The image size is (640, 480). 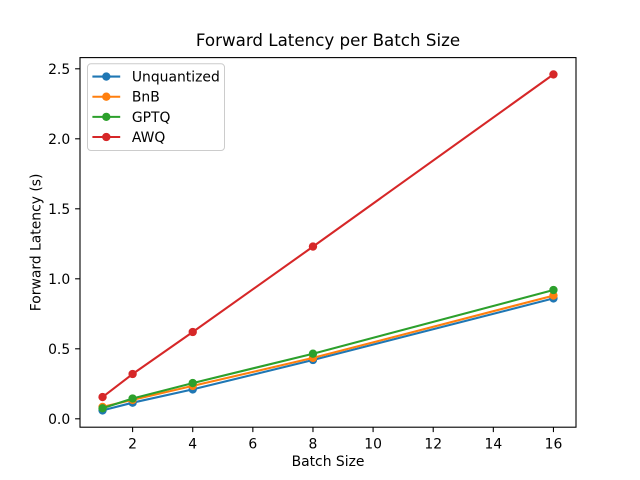 What do you see at coordinates (59, 140) in the screenshot?
I see `y-tick-label: 2.0` at bounding box center [59, 140].